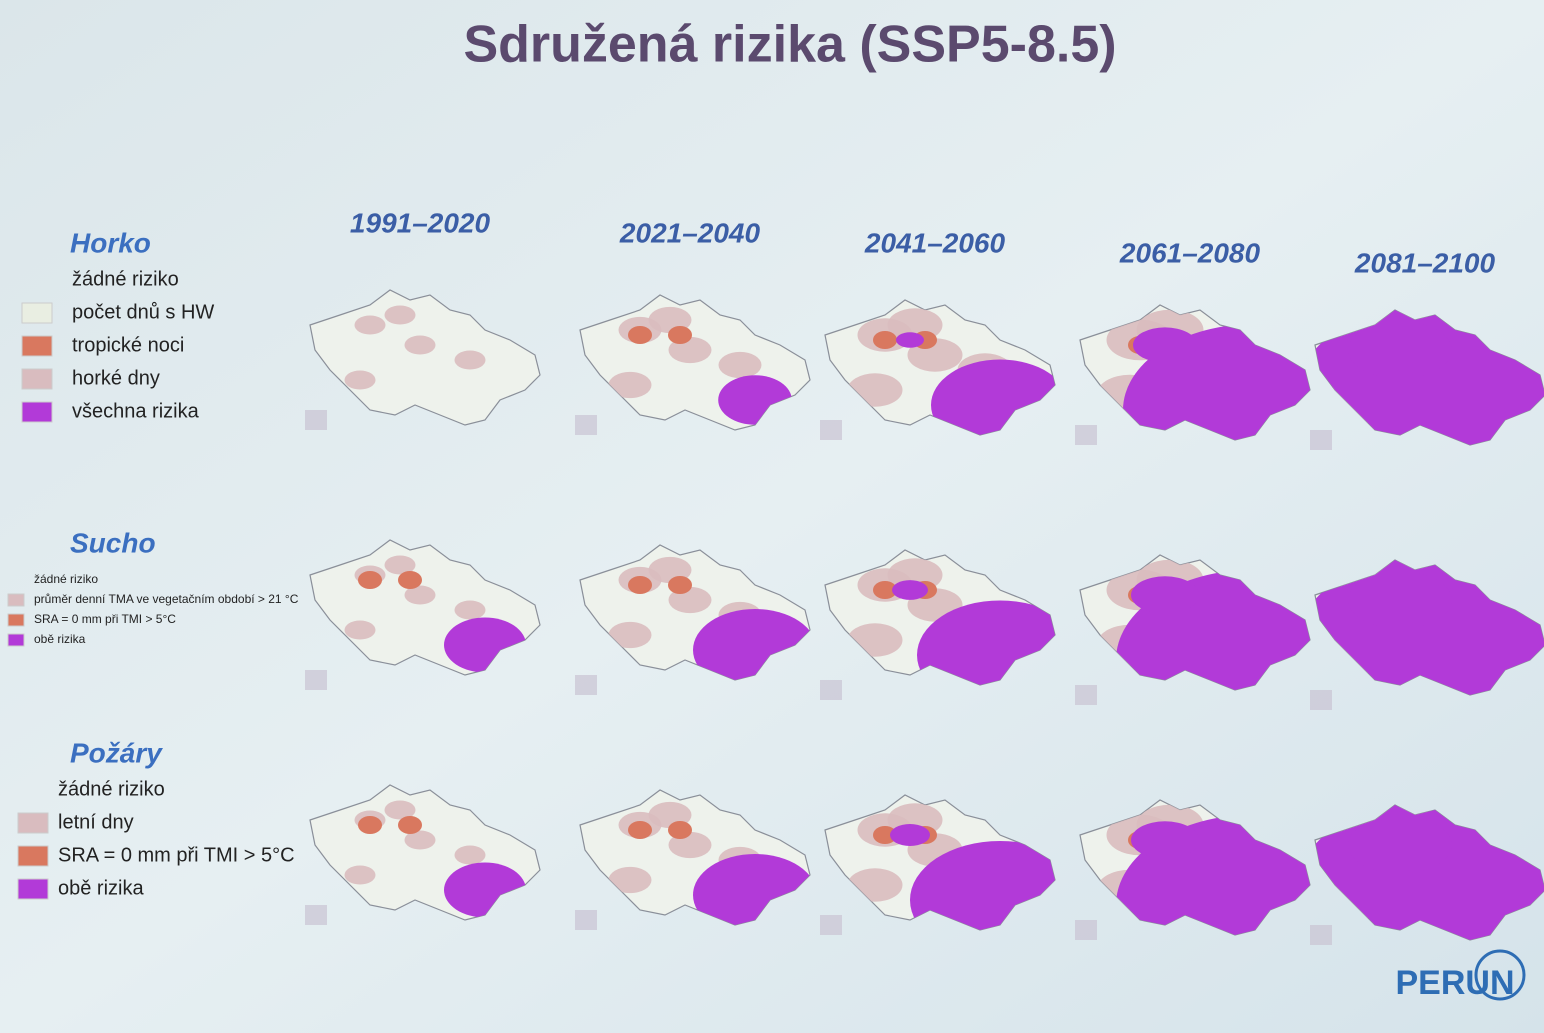  What do you see at coordinates (136, 411) in the screenshot?
I see `legend-label: všechna rizika` at bounding box center [136, 411].